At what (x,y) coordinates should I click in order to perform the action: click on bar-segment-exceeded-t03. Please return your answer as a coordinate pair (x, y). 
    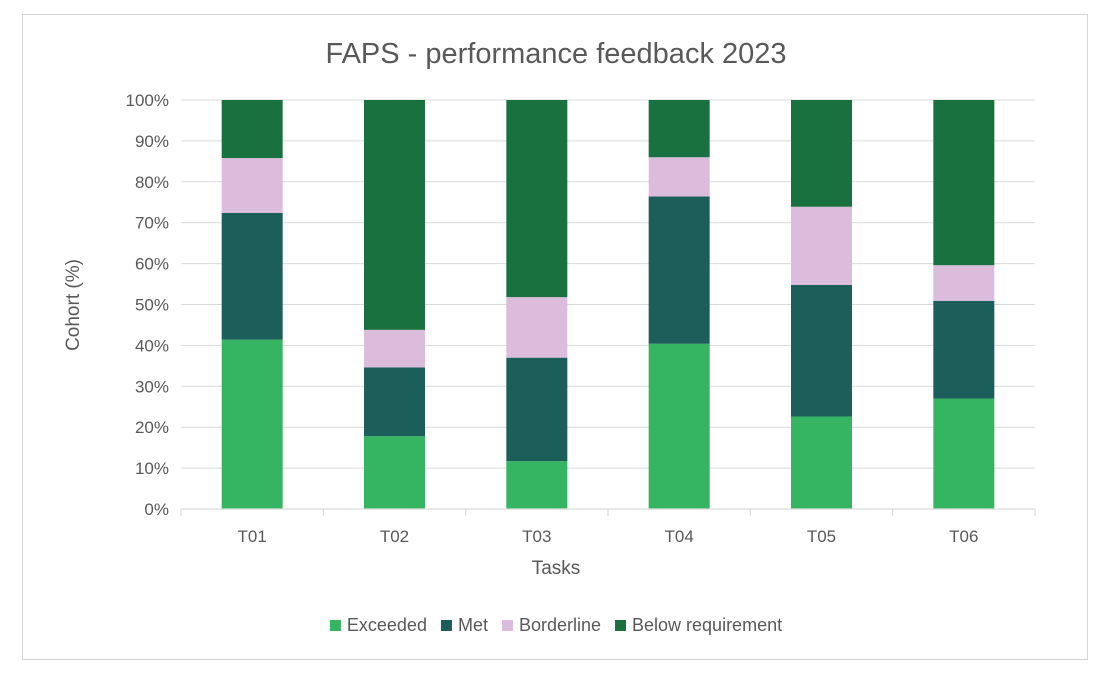
    Looking at the image, I should click on (537, 485).